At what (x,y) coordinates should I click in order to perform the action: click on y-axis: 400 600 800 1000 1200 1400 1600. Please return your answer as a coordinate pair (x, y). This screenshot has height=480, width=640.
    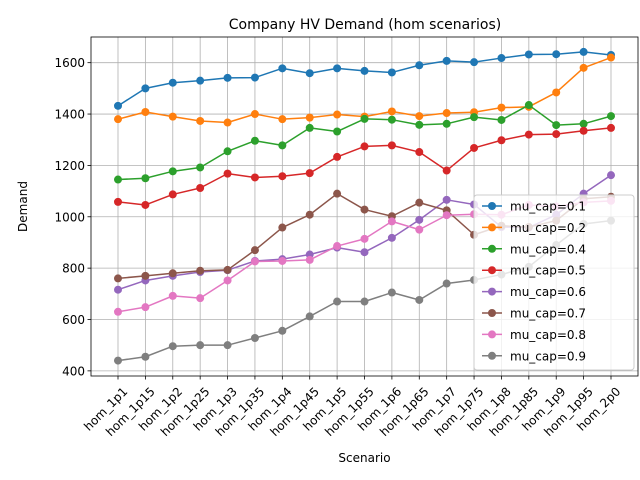
    Looking at the image, I should click on (72, 217).